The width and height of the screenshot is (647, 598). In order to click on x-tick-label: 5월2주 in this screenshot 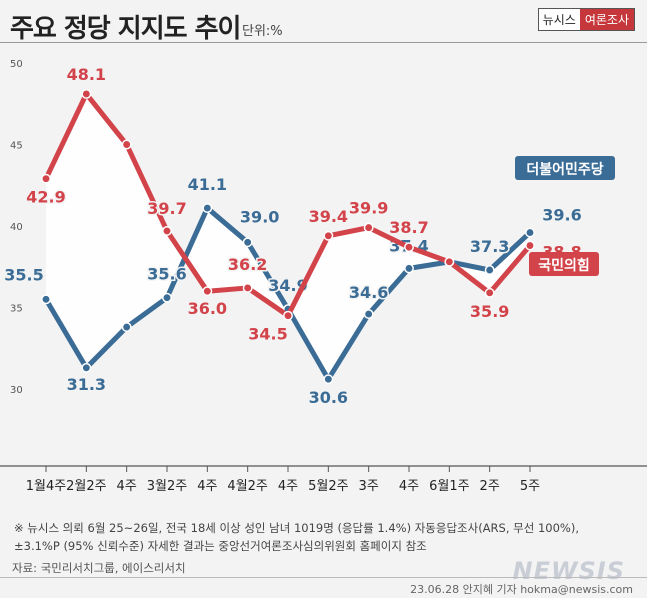, I will do `click(328, 486)`.